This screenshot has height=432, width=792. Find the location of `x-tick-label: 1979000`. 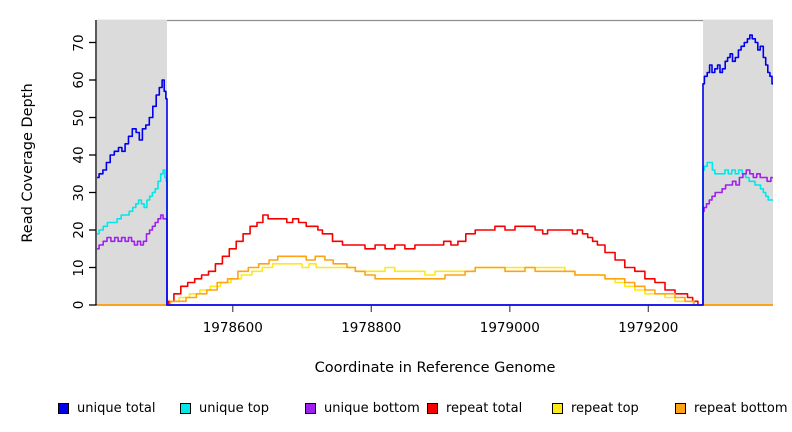

x-tick-label: 1979000 is located at coordinates (509, 328).